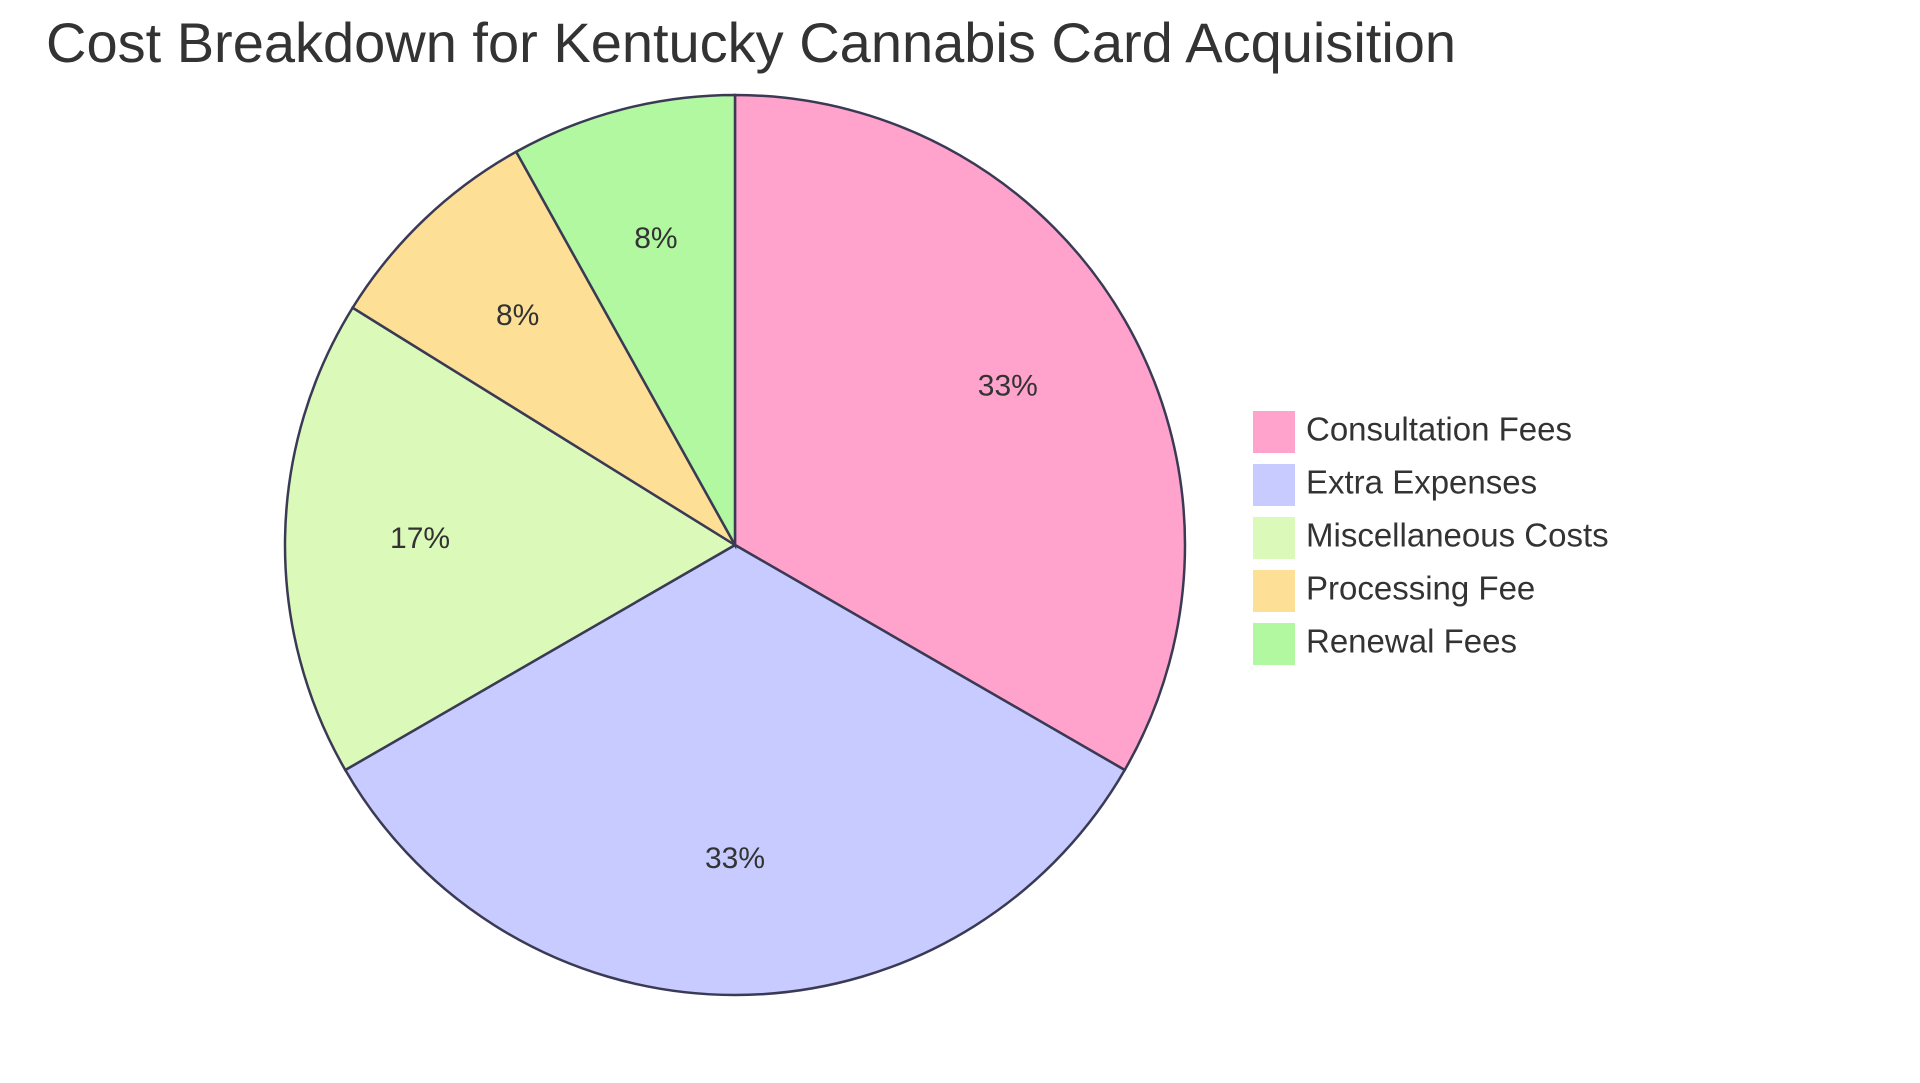  I want to click on legend-label-extra-expenses: Extra Expenses, so click(1421, 482).